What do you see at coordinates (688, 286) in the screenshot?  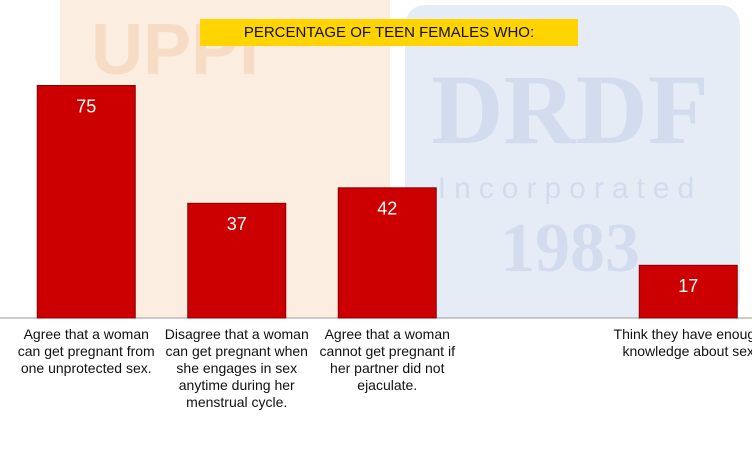 I see `data-label: 17` at bounding box center [688, 286].